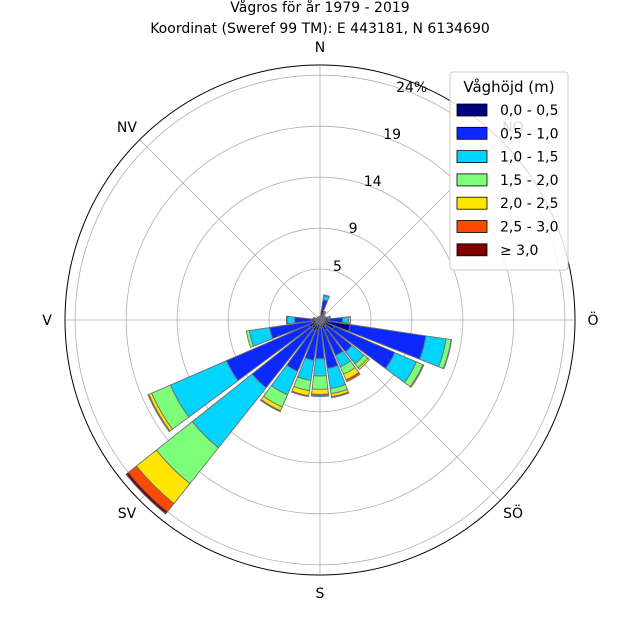 The height and width of the screenshot is (640, 640). I want to click on grid-spoke, so click(230, 230).